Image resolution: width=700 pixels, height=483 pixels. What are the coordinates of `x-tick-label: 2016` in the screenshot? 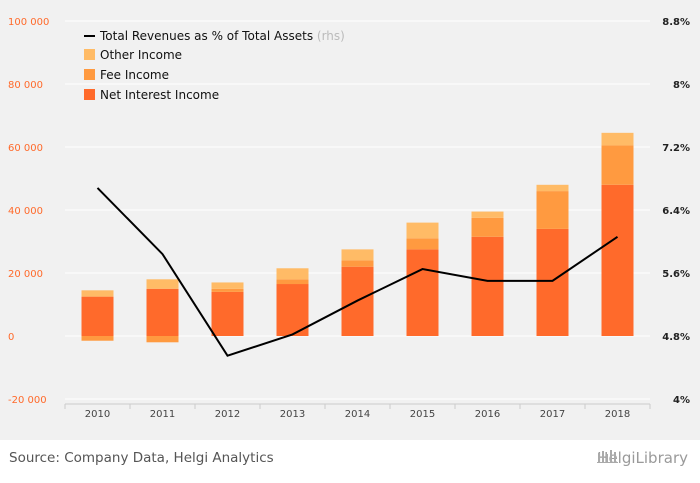 It's located at (487, 414).